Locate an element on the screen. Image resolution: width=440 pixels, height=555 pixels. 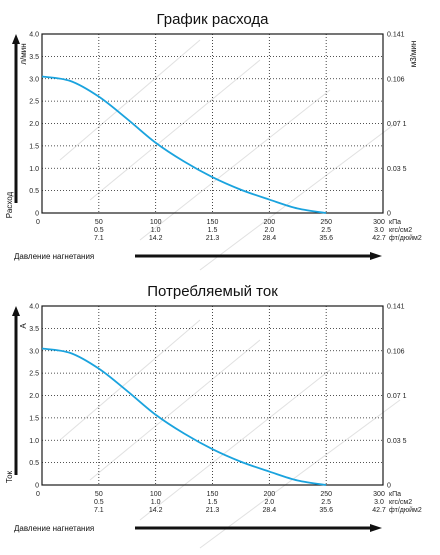
chart-title: График расхода is located at coordinates (212, 19).